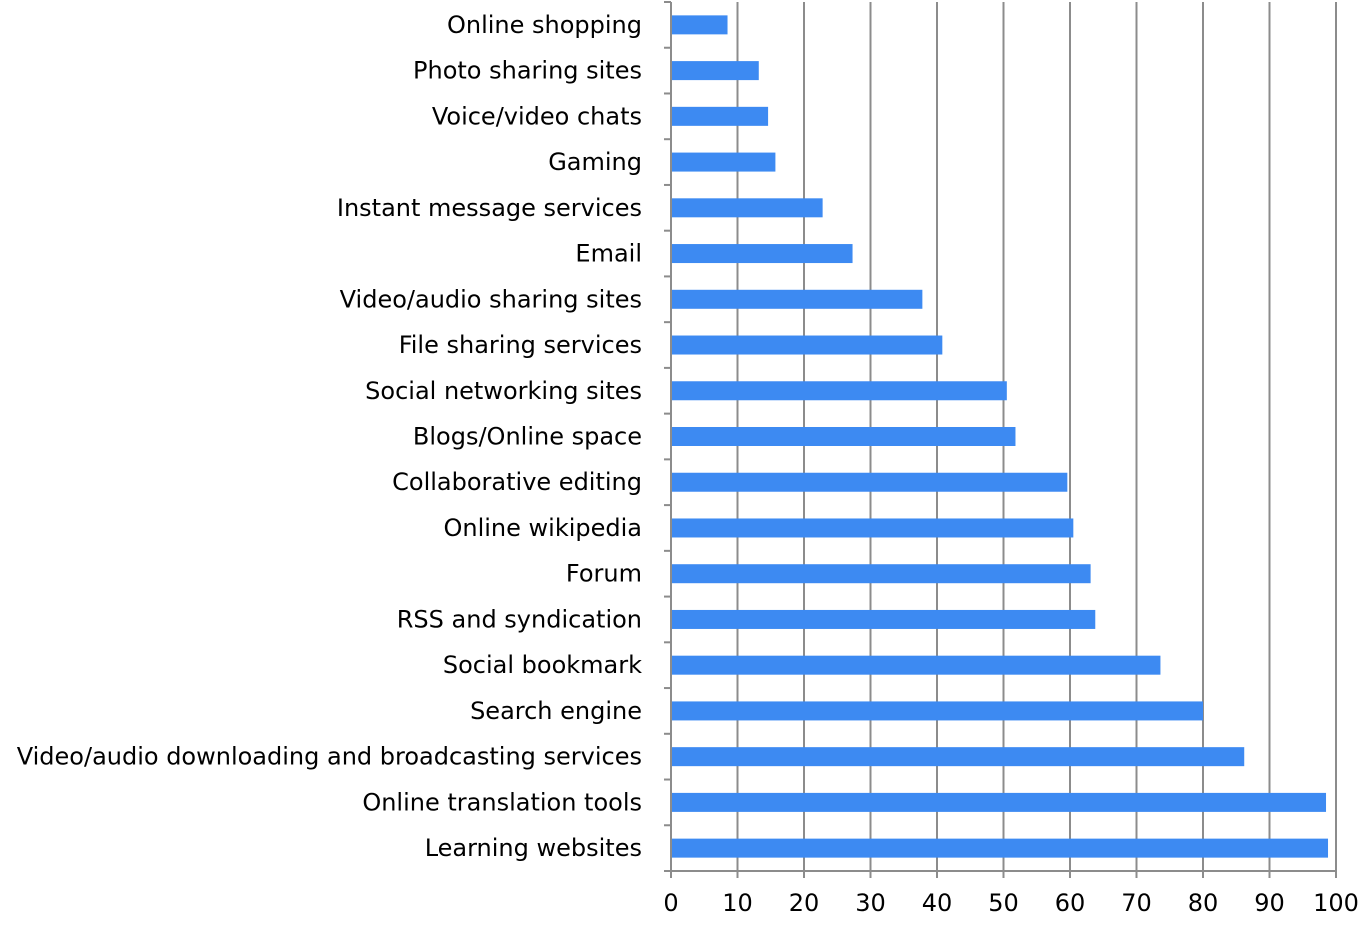  Describe the element at coordinates (527, 437) in the screenshot. I see `category-label-9: Blogs/Online space` at that location.